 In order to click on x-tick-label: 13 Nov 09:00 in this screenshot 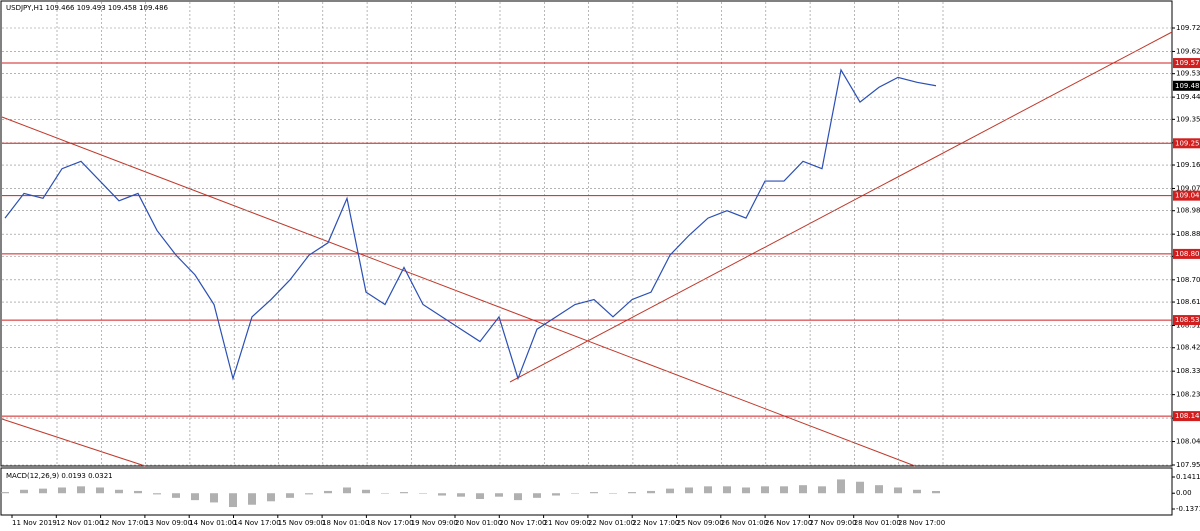, I will do `click(168, 523)`.